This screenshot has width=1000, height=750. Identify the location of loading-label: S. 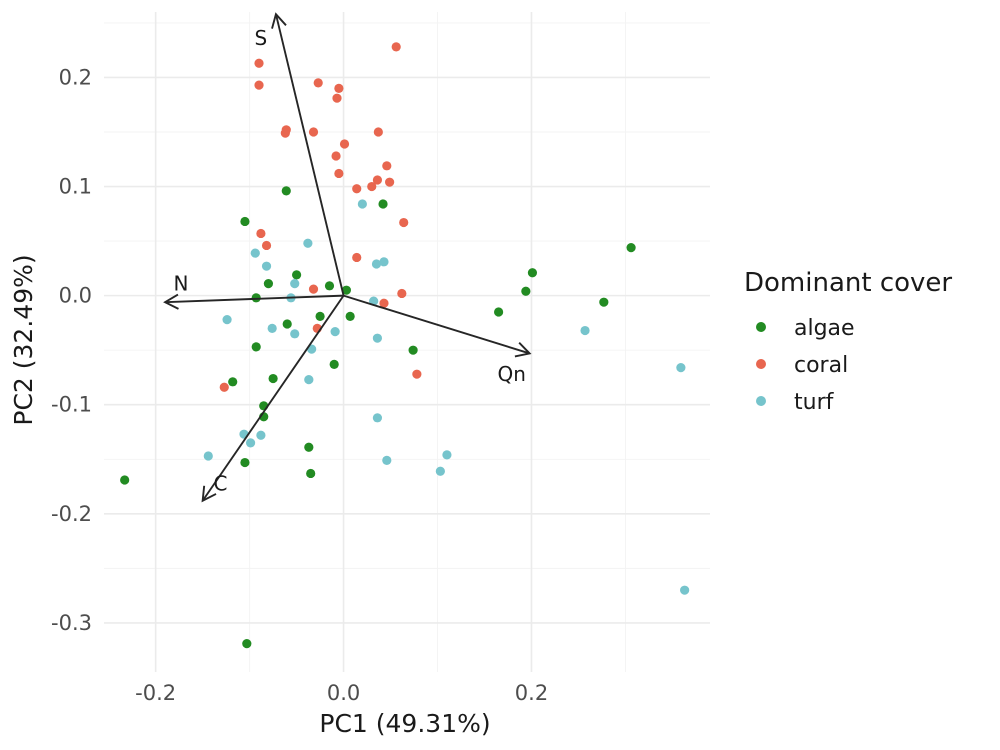
(261, 38).